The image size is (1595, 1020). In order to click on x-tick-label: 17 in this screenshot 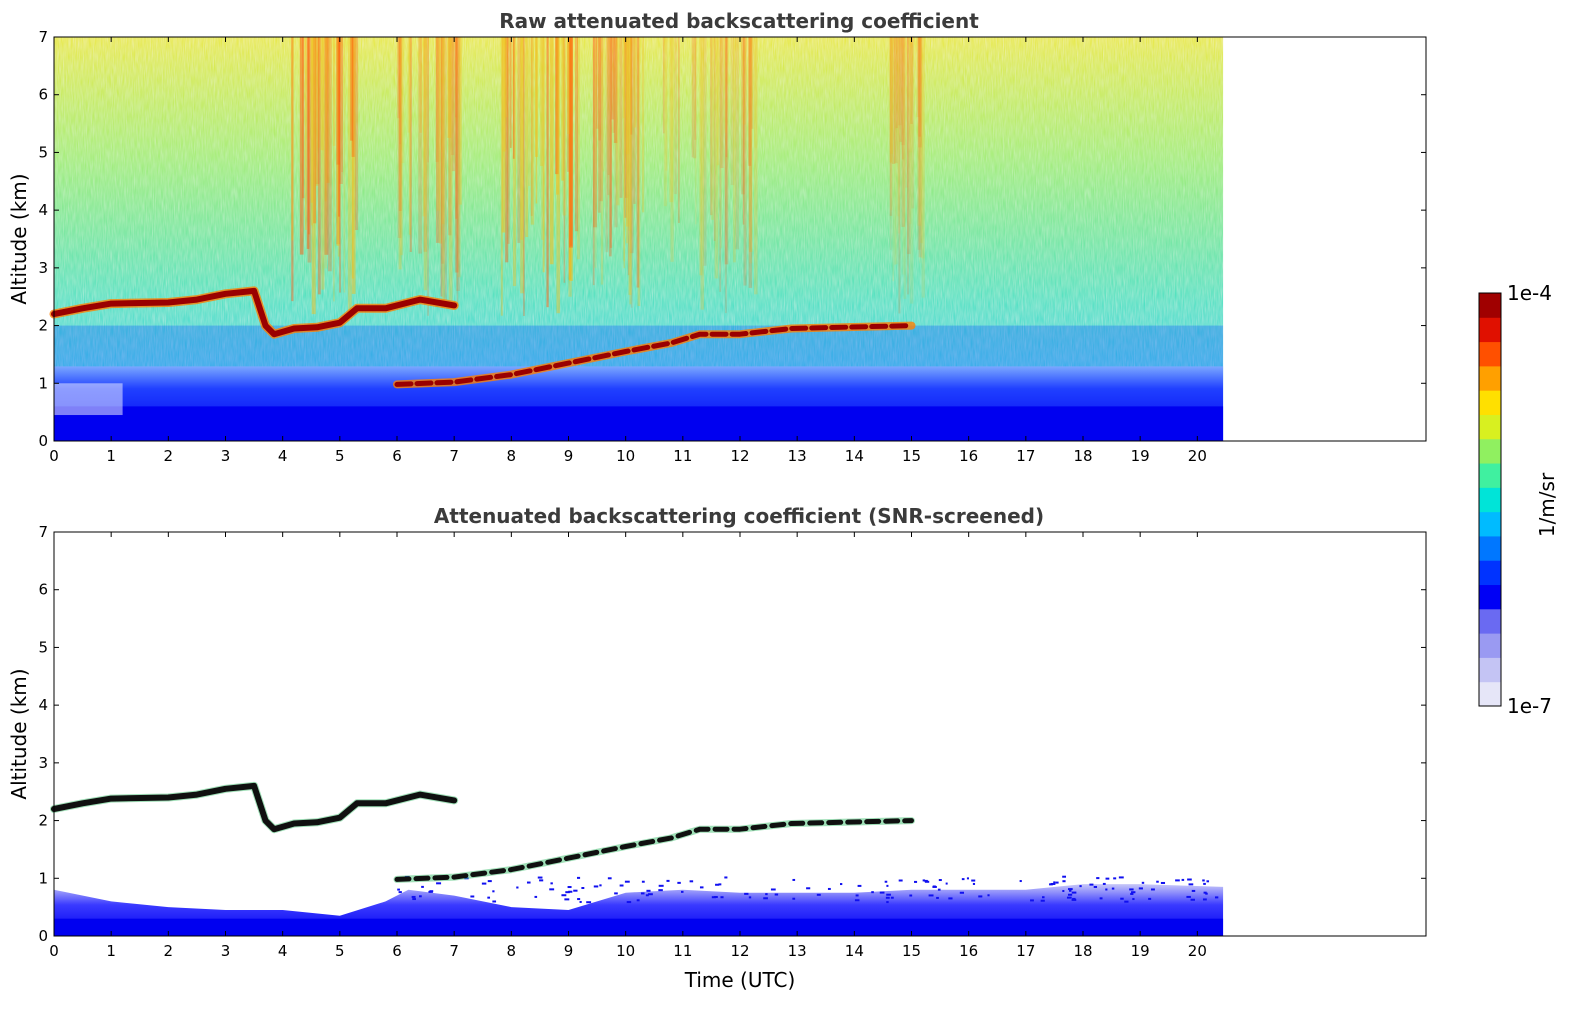, I will do `click(1025, 456)`.